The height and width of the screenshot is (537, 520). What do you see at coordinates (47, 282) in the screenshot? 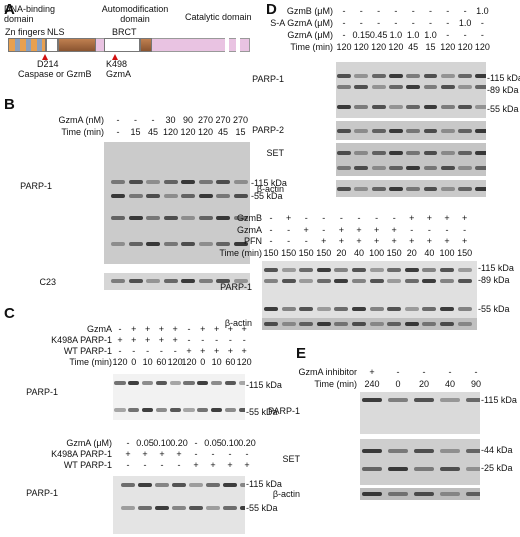
I see `blot-label: C23` at bounding box center [47, 282].